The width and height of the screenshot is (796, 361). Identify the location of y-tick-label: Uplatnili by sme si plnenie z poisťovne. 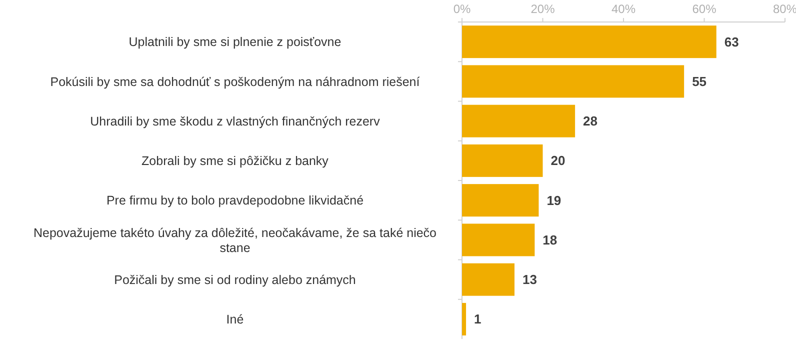
(235, 42).